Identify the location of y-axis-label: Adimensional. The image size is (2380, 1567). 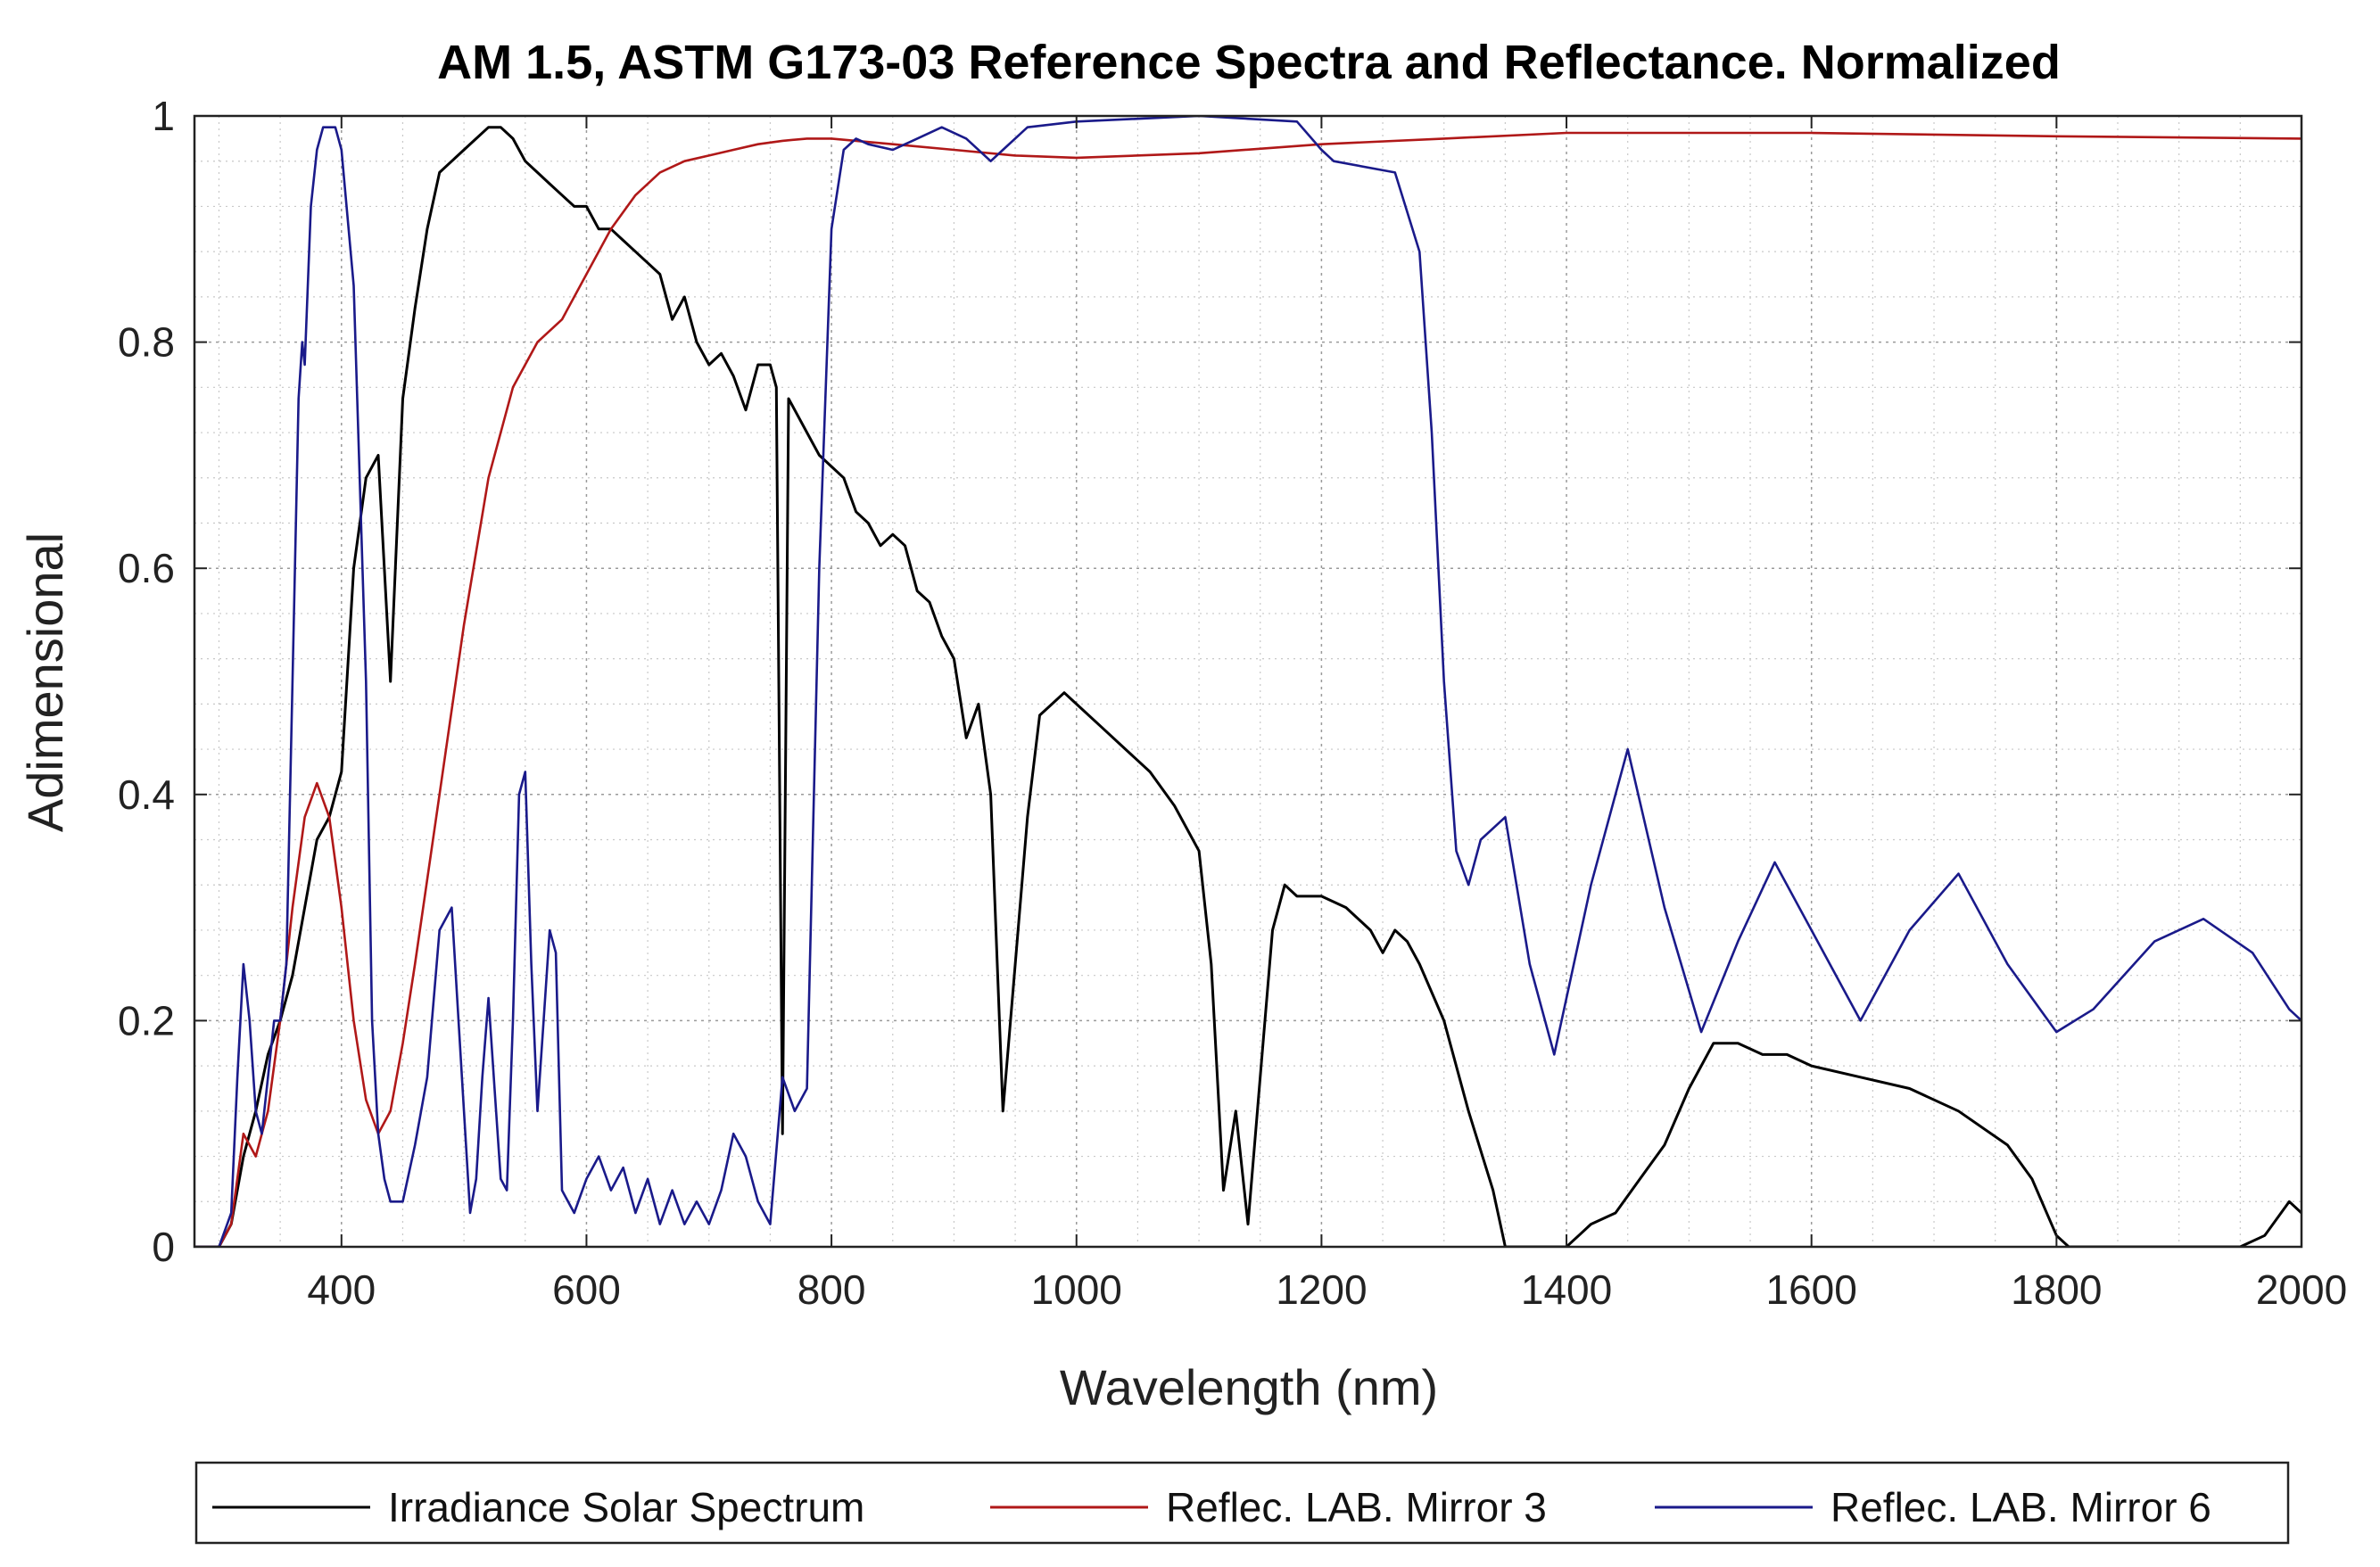
(45, 682).